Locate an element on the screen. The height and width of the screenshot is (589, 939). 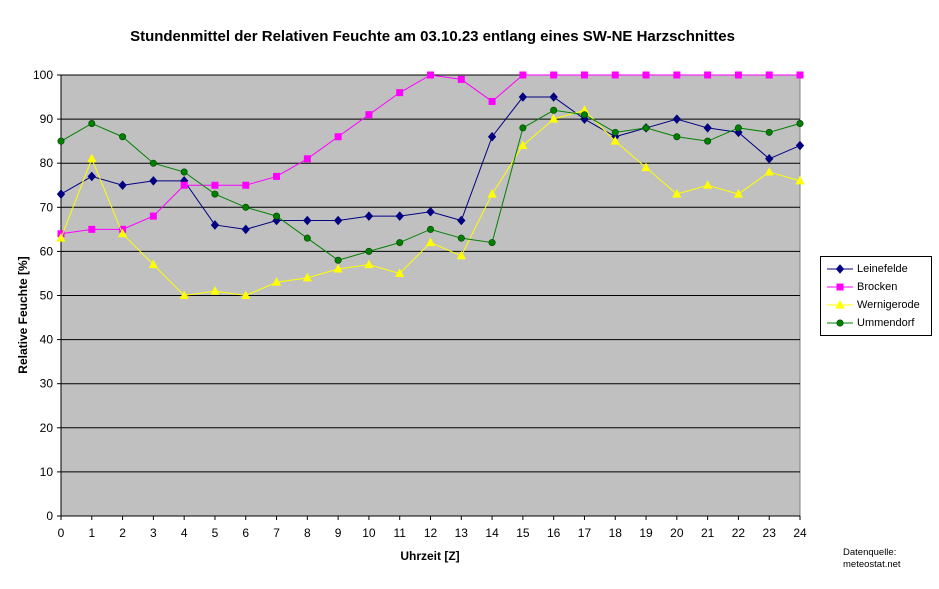
x-tick-label: 11 is located at coordinates (399, 533).